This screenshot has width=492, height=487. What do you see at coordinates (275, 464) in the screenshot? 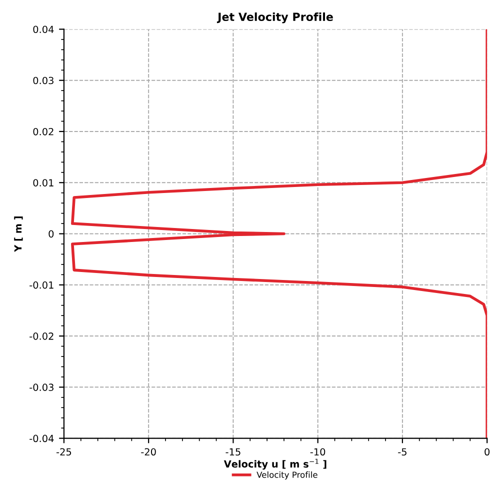
I see `x-axis-title: Velocity u [ m s$^{−1}$ ]` at bounding box center [275, 464].